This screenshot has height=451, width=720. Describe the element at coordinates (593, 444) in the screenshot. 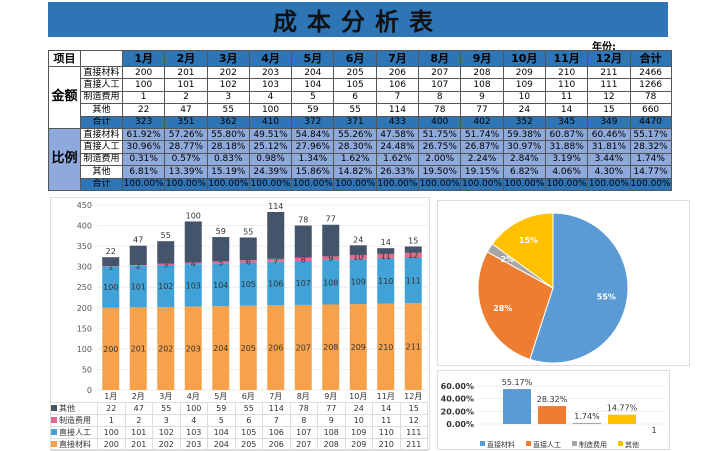

I see `legend-label: 制造费用` at that location.